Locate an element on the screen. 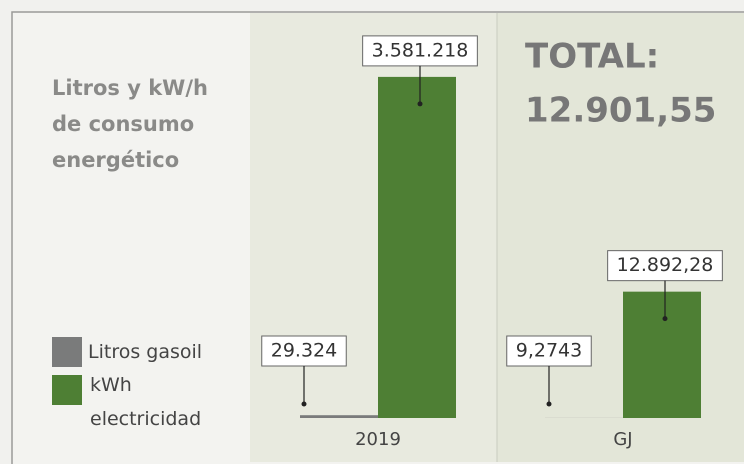  total-label: TOTAL: is located at coordinates (592, 57).